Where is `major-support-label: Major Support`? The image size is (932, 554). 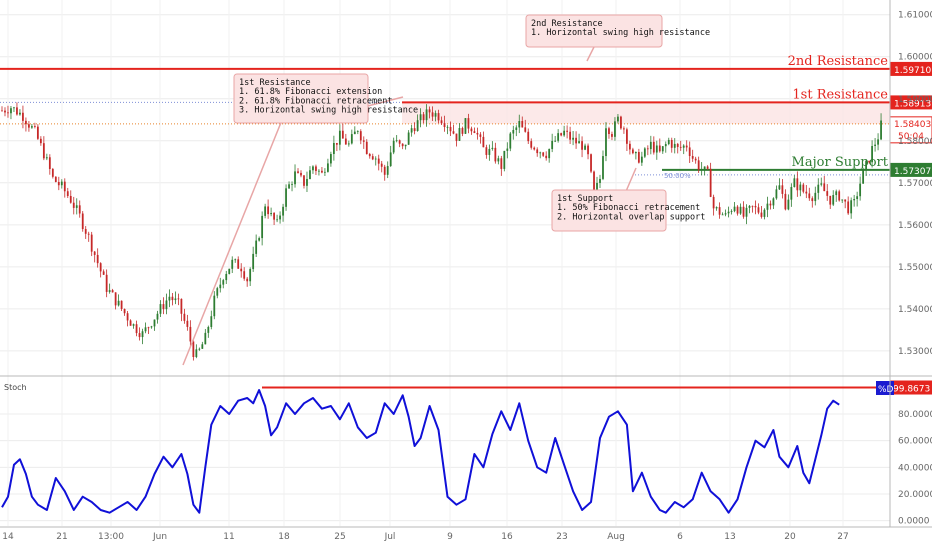 major-support-label: Major Support is located at coordinates (840, 162).